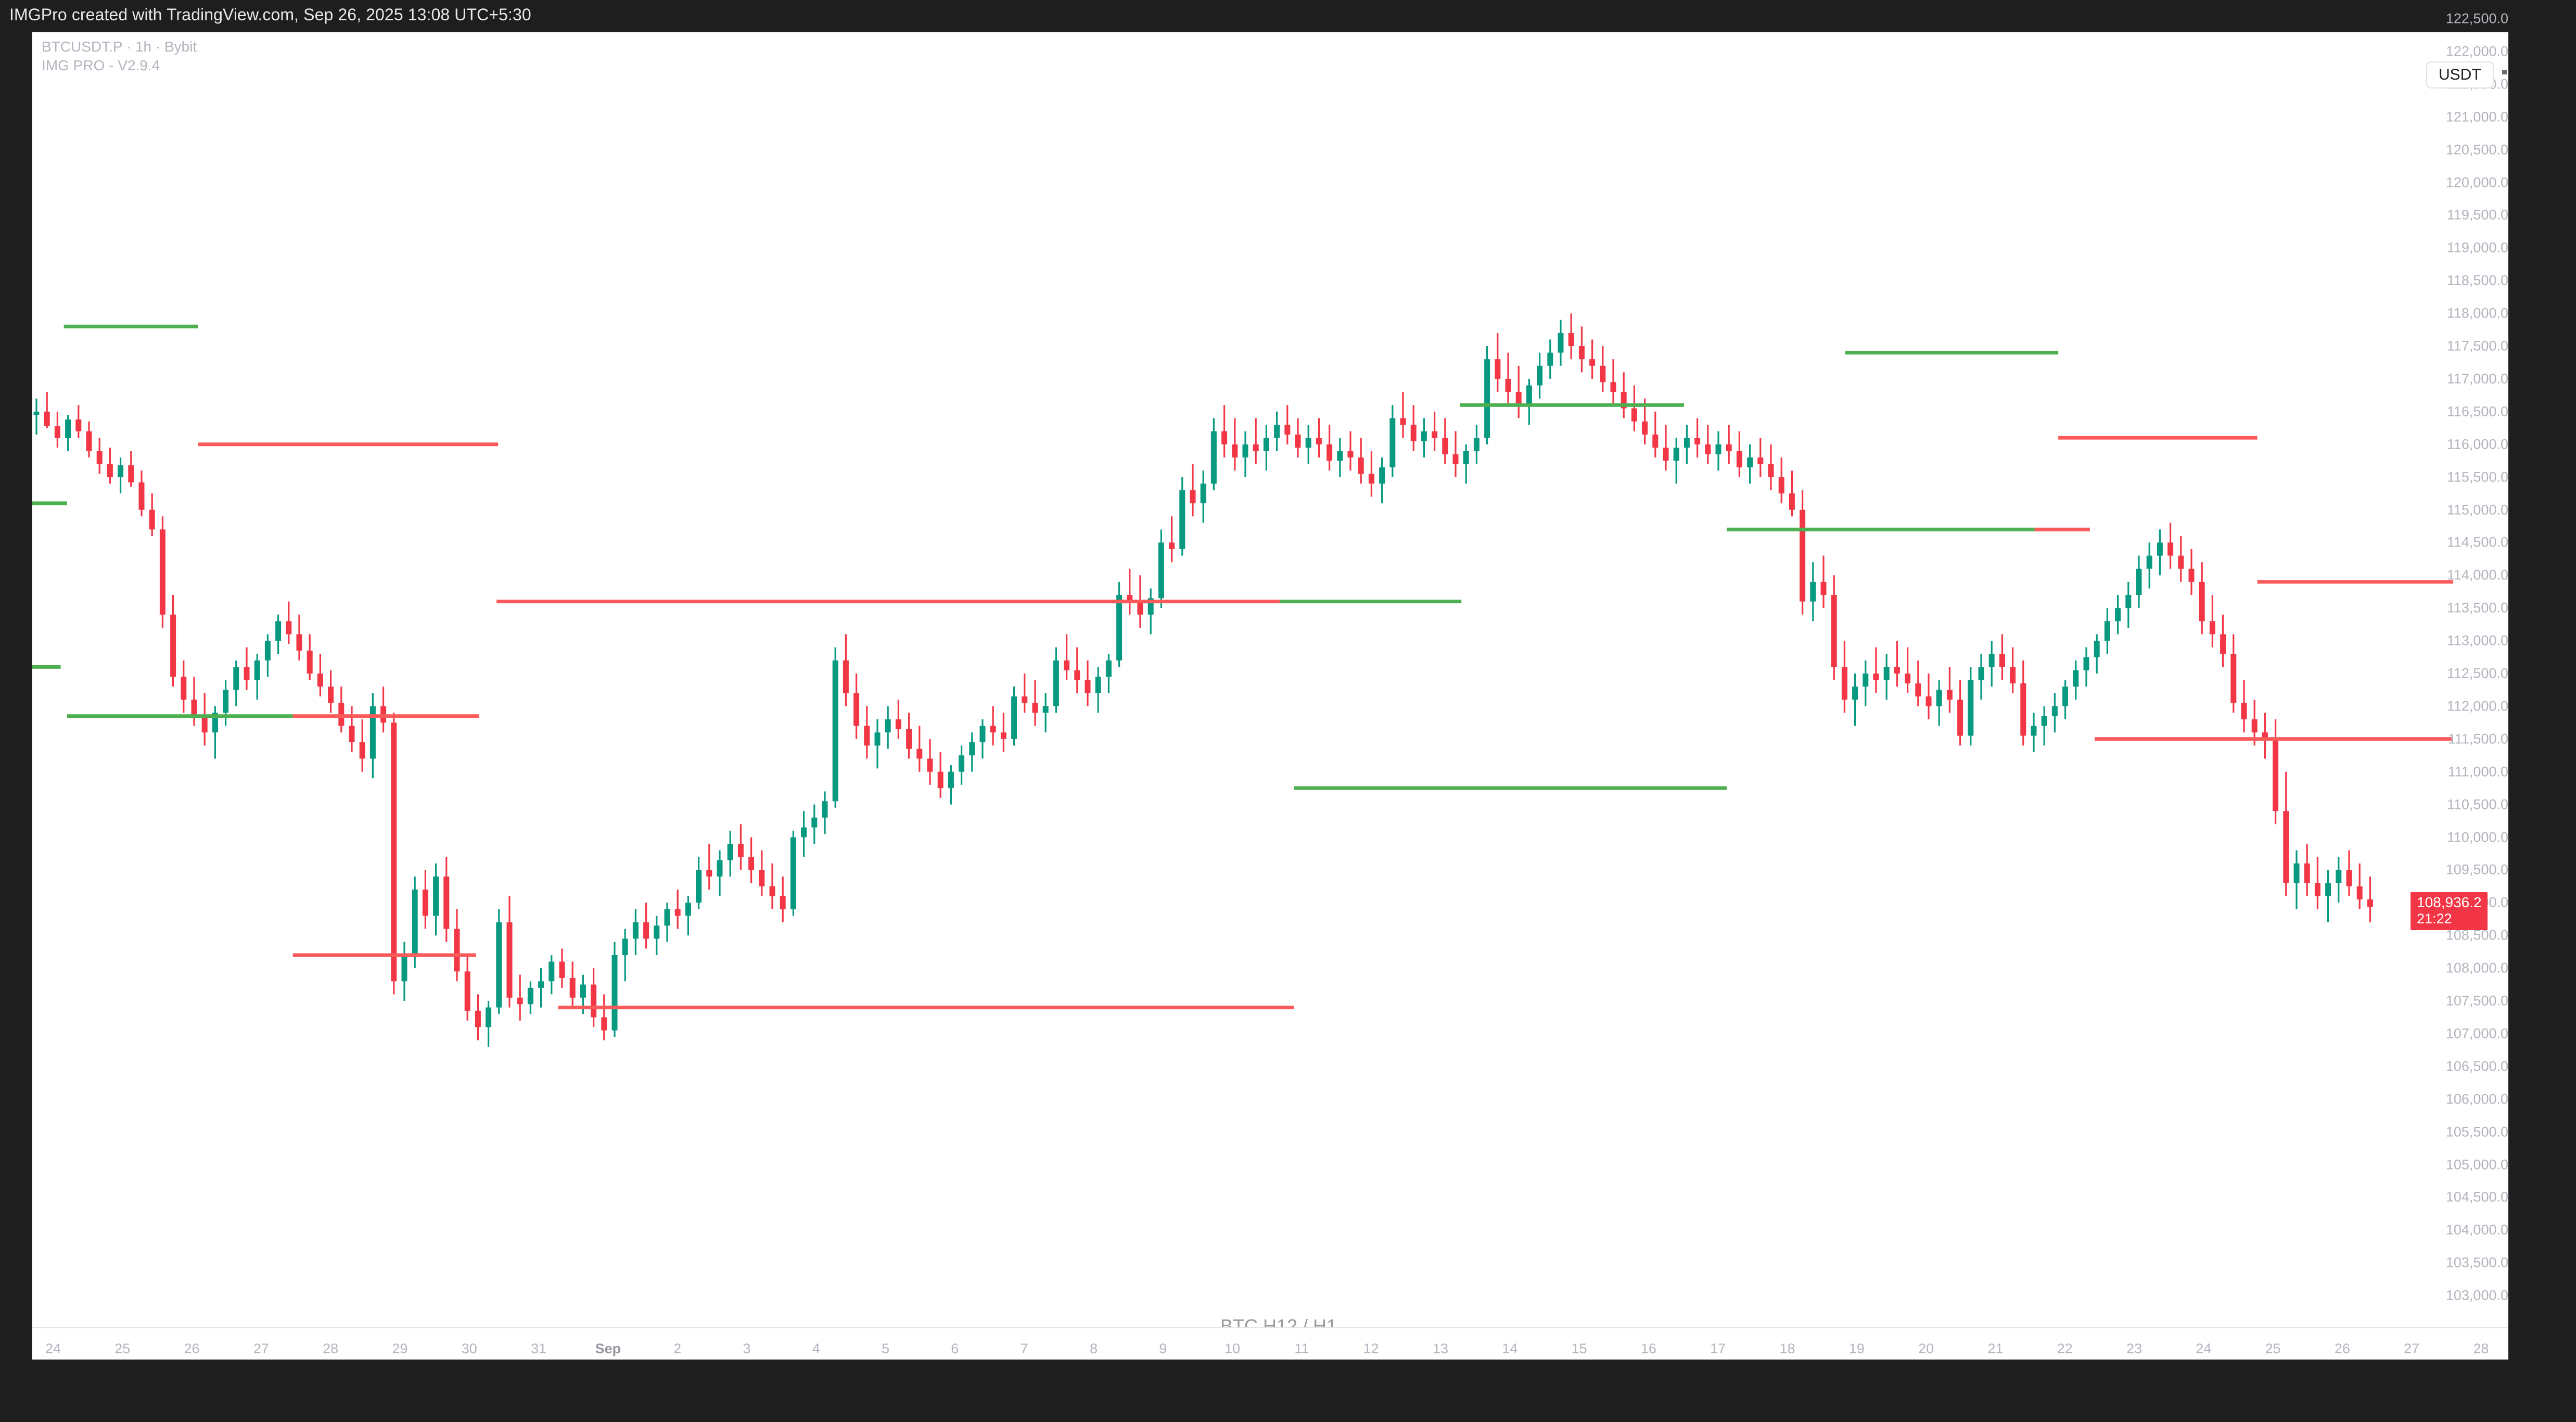 The image size is (2576, 1422). Describe the element at coordinates (2481, 1348) in the screenshot. I see `time-tick: 28` at that location.